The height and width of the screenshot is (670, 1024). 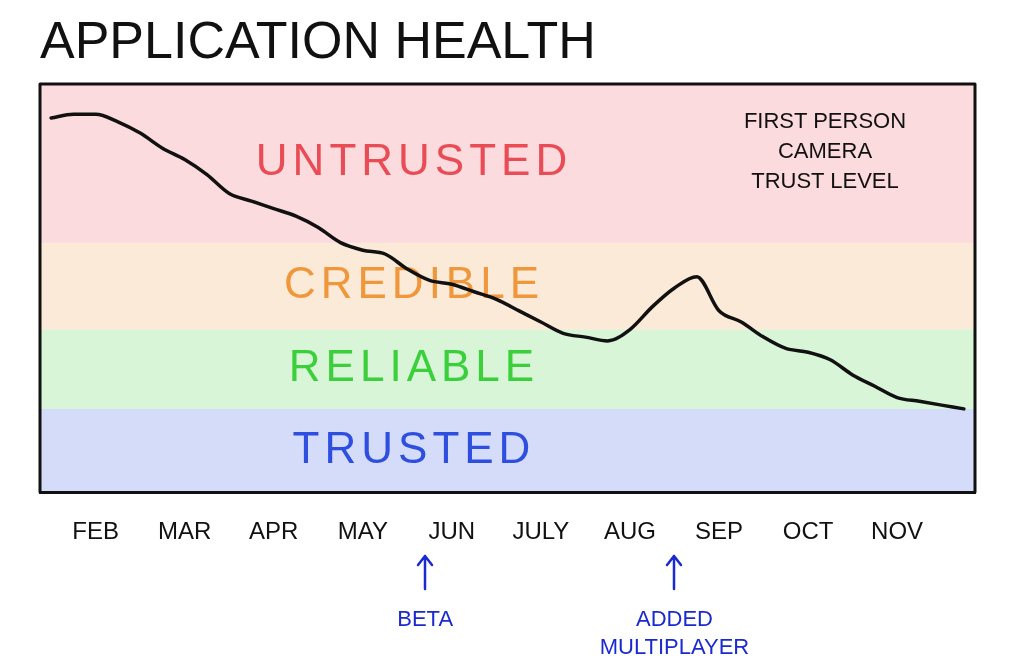 I want to click on band-label: RELIABLE, so click(x=414, y=366).